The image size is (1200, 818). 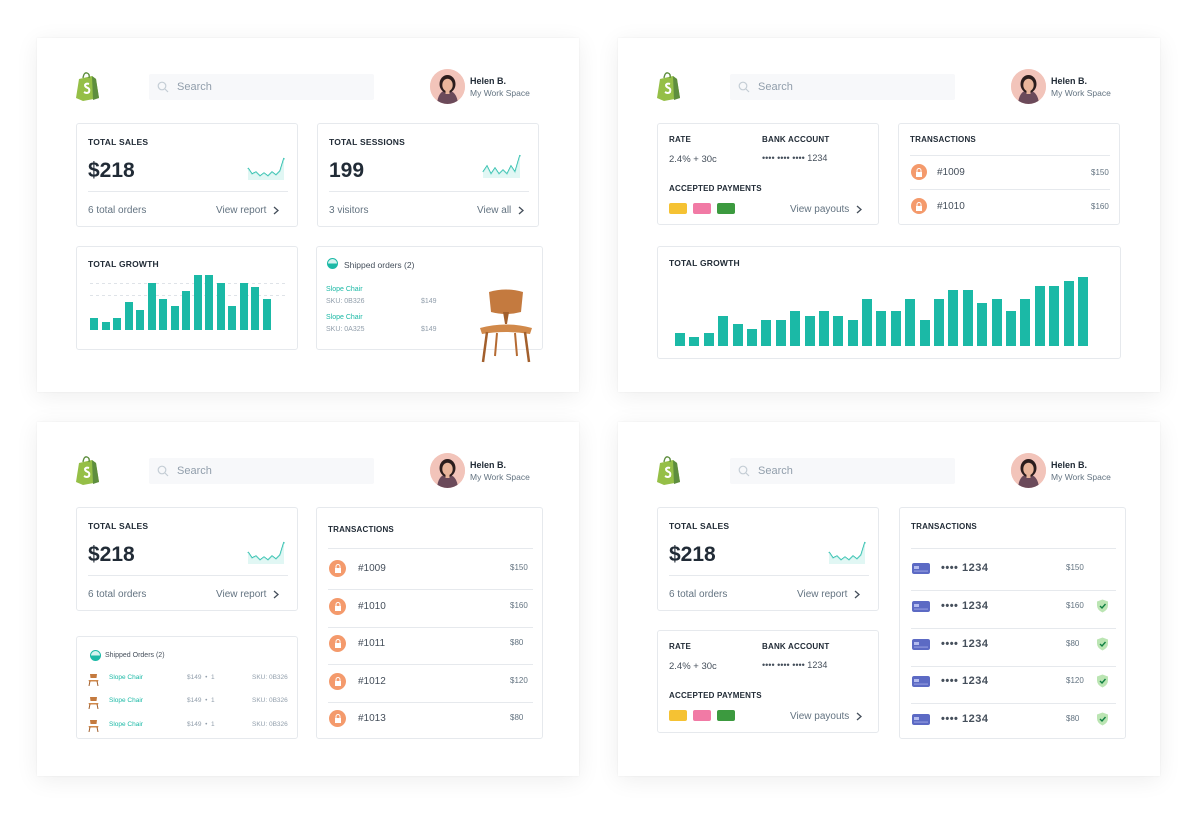 I want to click on chevron-right-icon, so click(x=857, y=594).